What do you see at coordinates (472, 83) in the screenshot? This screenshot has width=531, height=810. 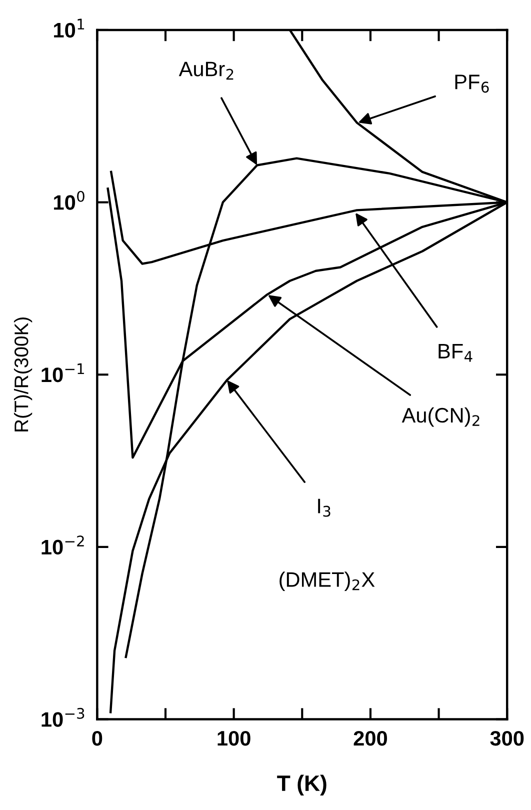 I see `annotation: PF$_{6}$` at bounding box center [472, 83].